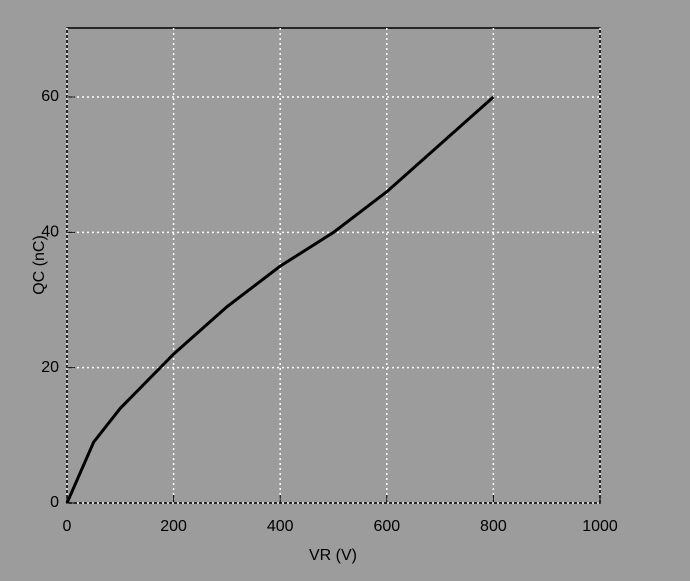  What do you see at coordinates (280, 526) in the screenshot?
I see `x-tick-label: 400` at bounding box center [280, 526].